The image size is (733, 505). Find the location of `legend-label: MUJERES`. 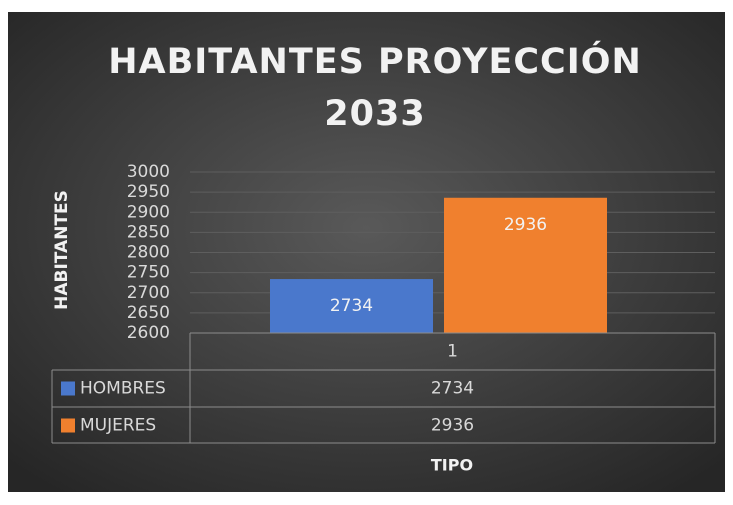

legend-label: MUJERES is located at coordinates (118, 426).